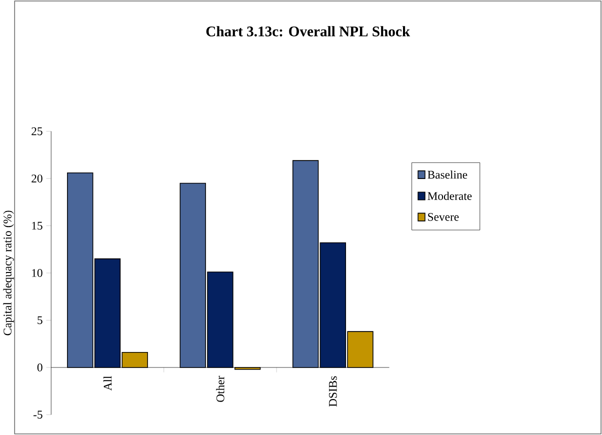 This screenshot has height=435, width=602. I want to click on chart-title: Chart 3.13c: Overall NPL Shock, so click(308, 31).